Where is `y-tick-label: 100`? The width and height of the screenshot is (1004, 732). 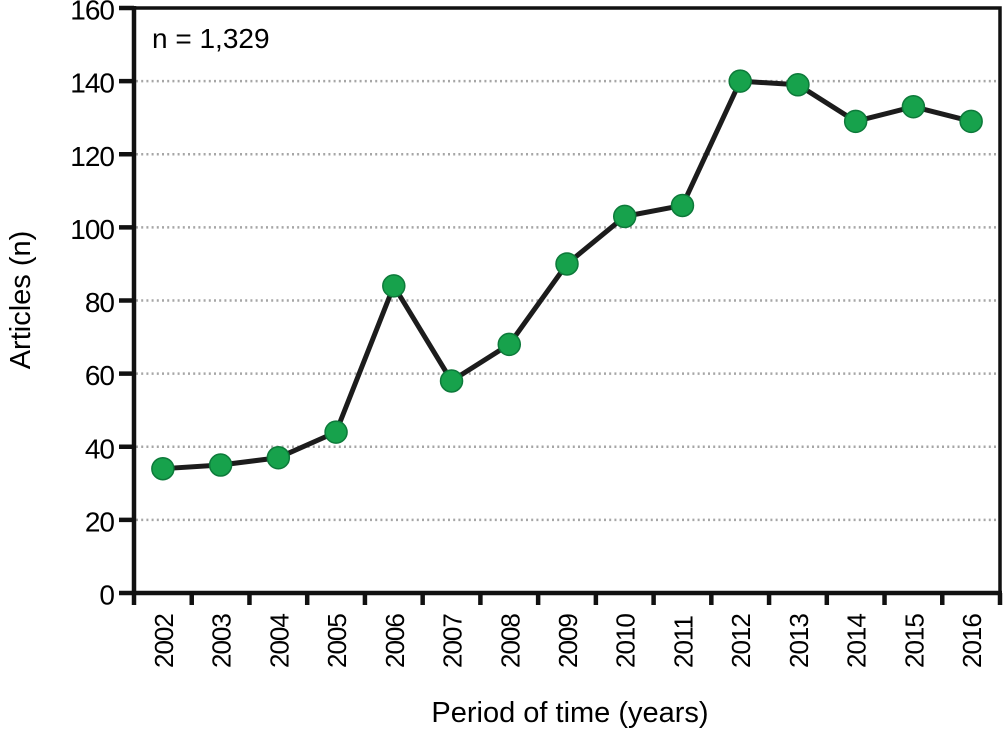
y-tick-label: 100 is located at coordinates (92, 229).